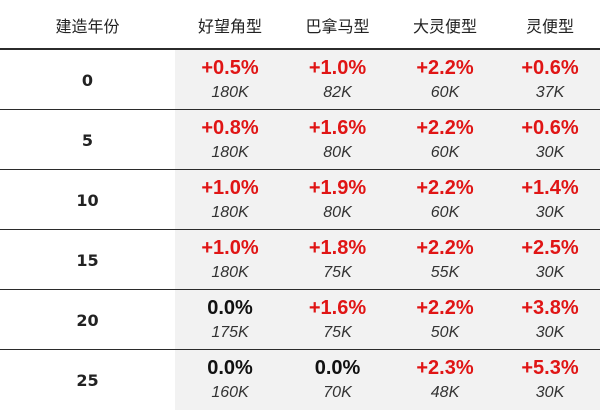 The image size is (600, 414). I want to click on build-year-cell: 5, so click(87, 140).